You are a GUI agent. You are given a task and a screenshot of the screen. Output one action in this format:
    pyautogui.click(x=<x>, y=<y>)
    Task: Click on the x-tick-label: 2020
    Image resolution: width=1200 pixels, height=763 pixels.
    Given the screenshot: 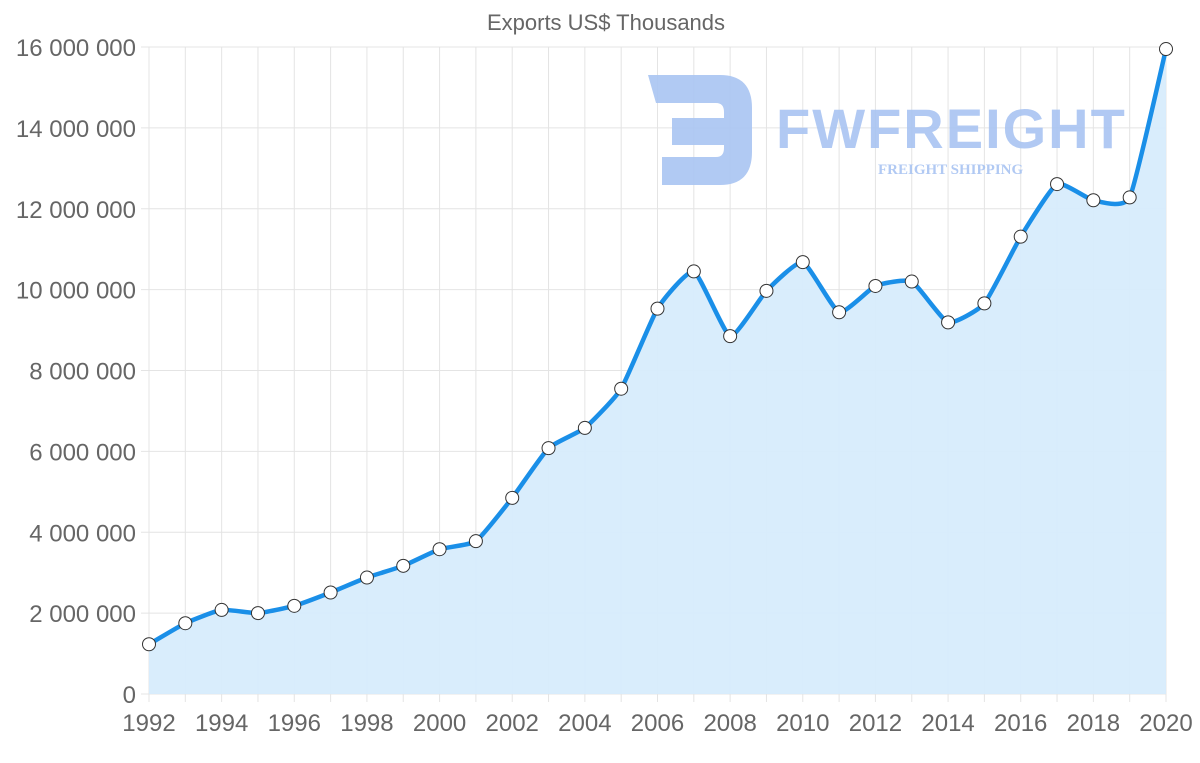 What is the action you would take?
    pyautogui.click(x=1165, y=723)
    